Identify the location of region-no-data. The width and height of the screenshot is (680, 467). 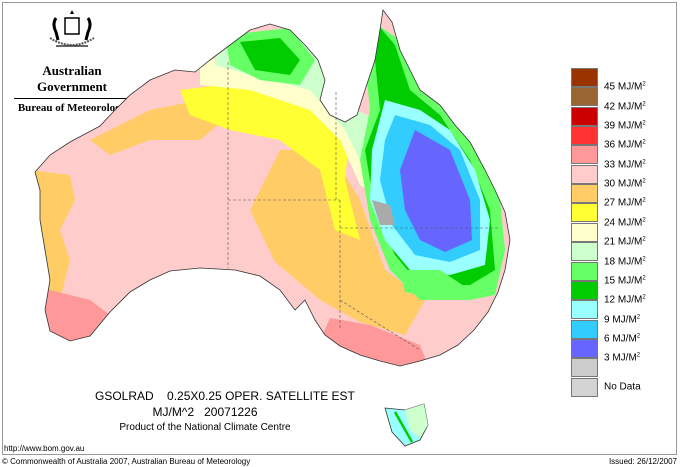
(383, 212).